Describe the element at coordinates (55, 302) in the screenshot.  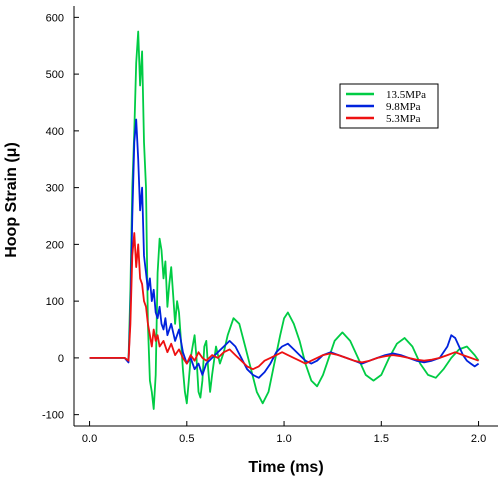
I see `y-tick-label: 100` at that location.